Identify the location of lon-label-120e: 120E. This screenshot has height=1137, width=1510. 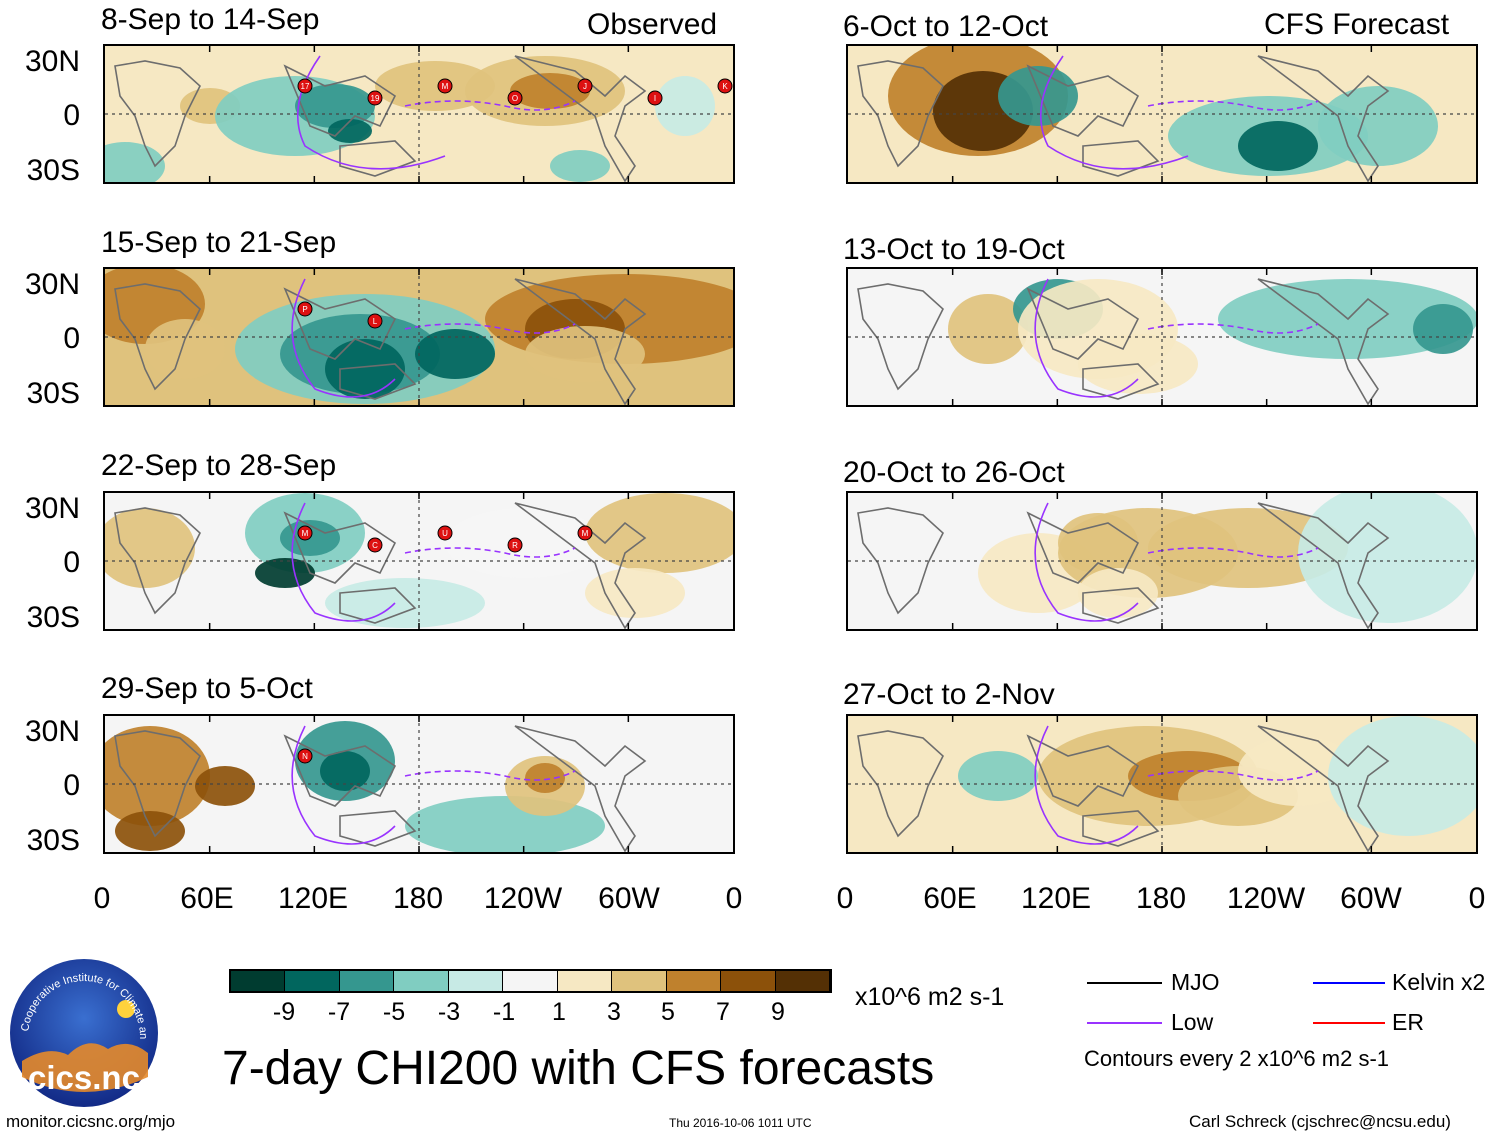
(313, 898).